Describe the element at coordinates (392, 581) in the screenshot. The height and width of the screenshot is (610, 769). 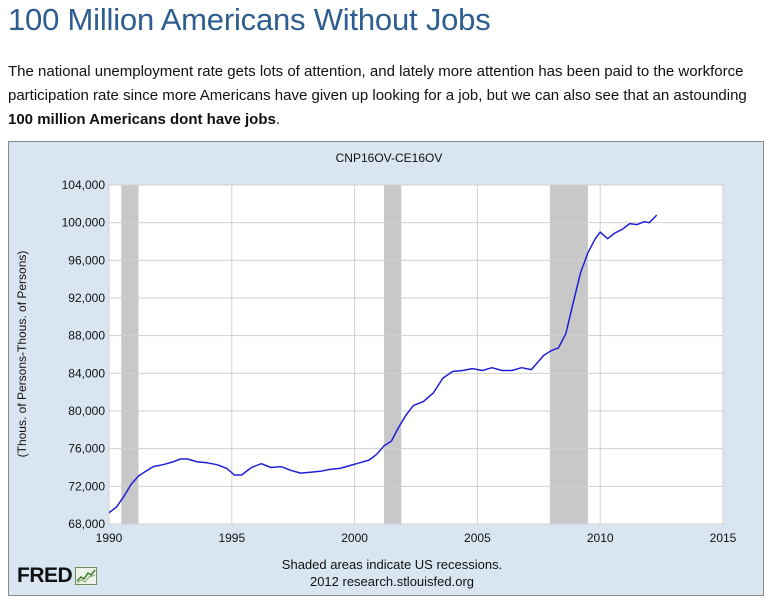
I see `chart-note-source: 2012 research.stlouisfed.org` at that location.